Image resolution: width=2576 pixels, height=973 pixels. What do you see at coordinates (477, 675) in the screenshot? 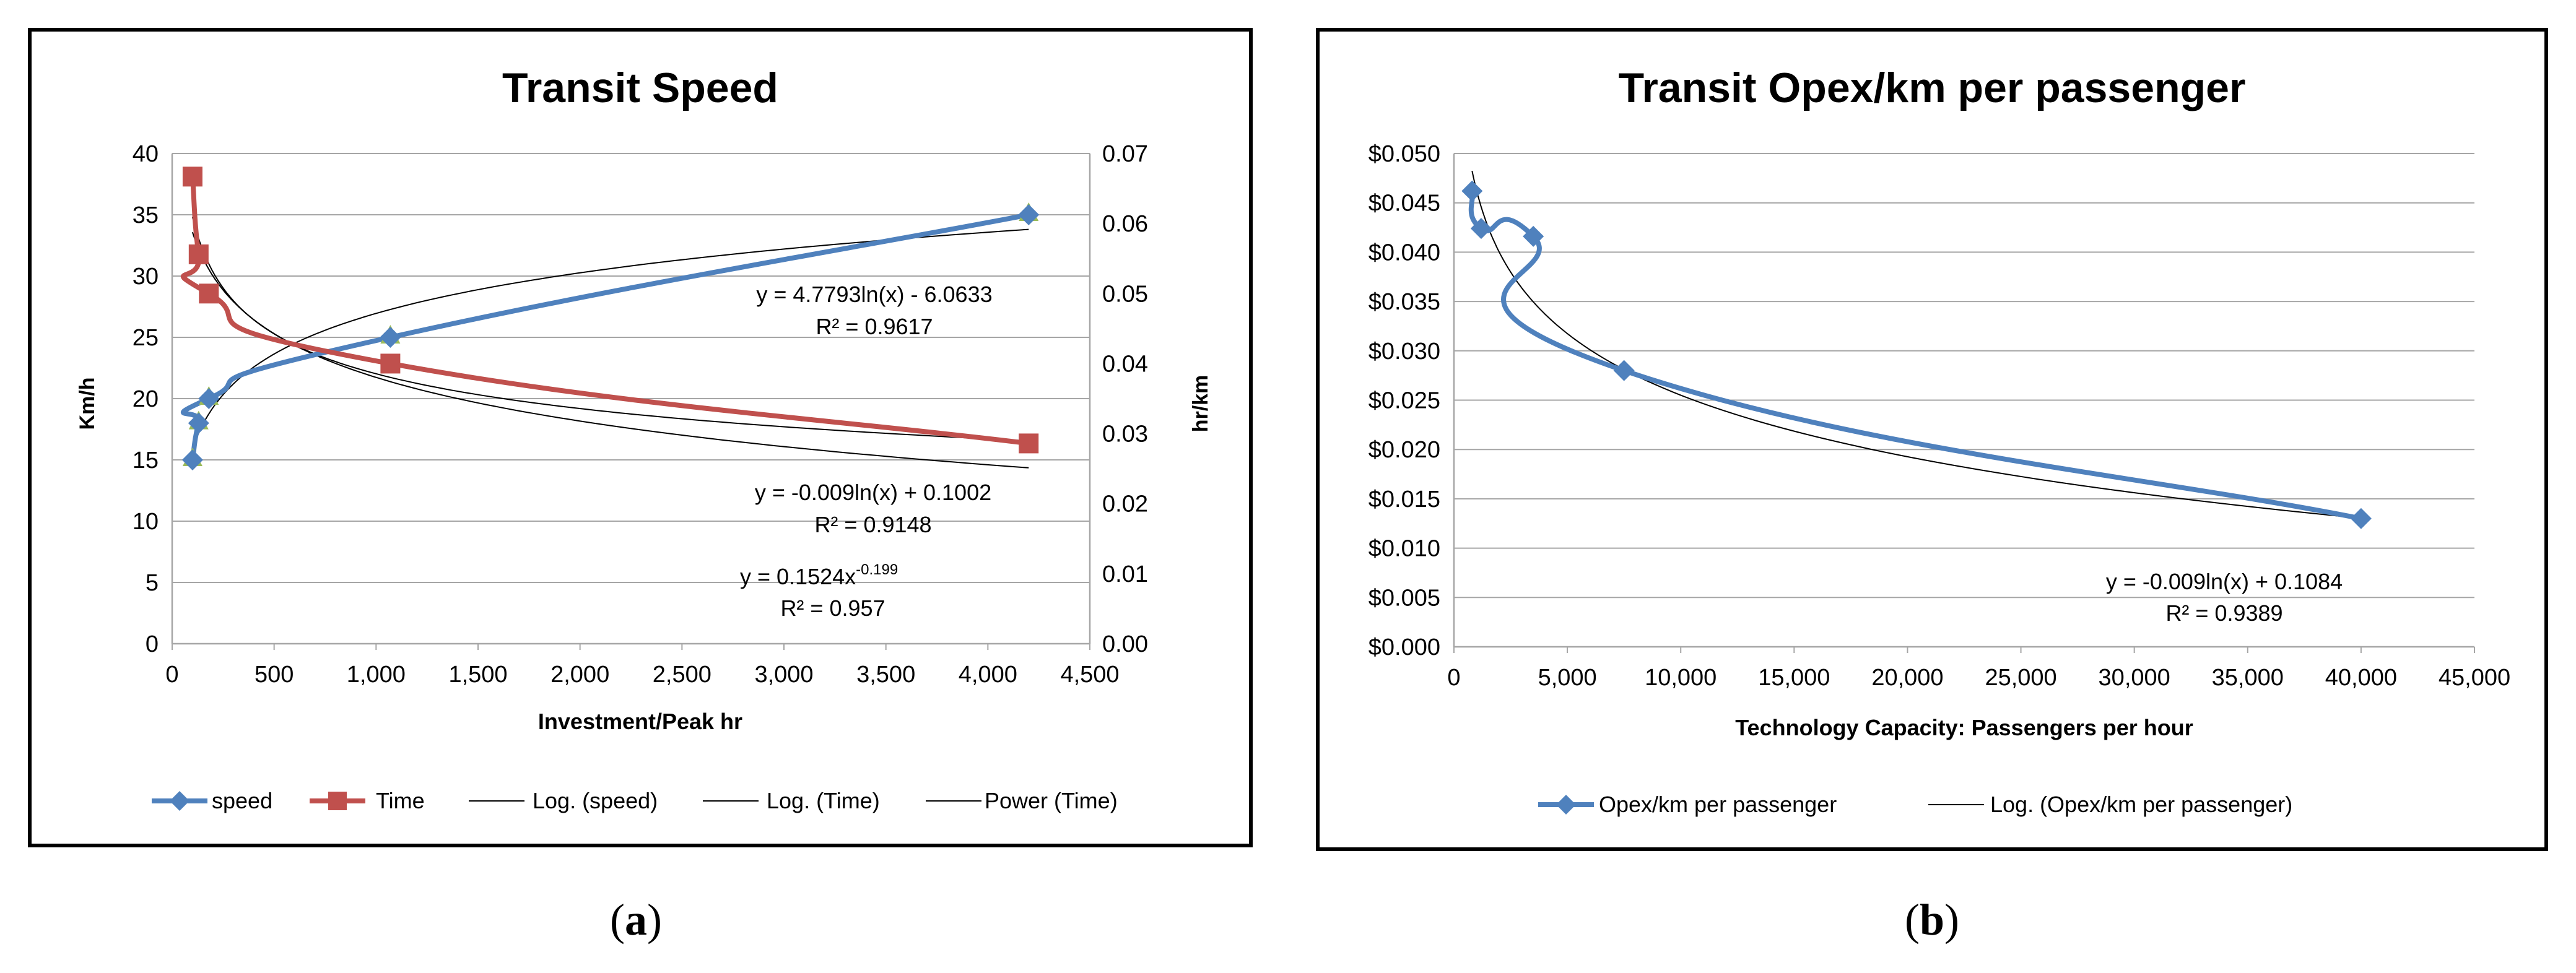
I see `x-tick-label: 1,500` at bounding box center [477, 675].